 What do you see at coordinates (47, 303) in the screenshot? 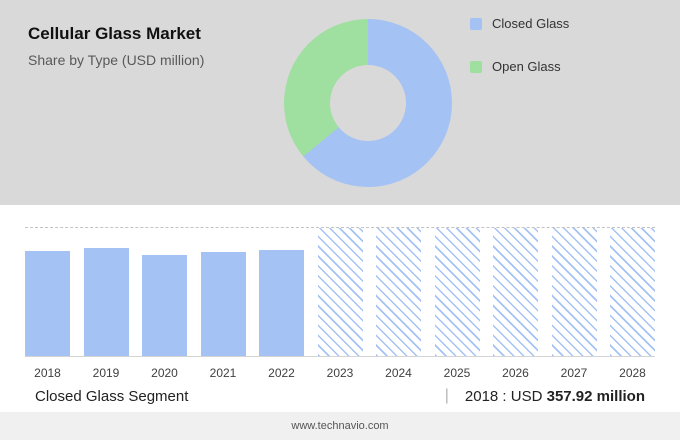
I see `bar-2018` at bounding box center [47, 303].